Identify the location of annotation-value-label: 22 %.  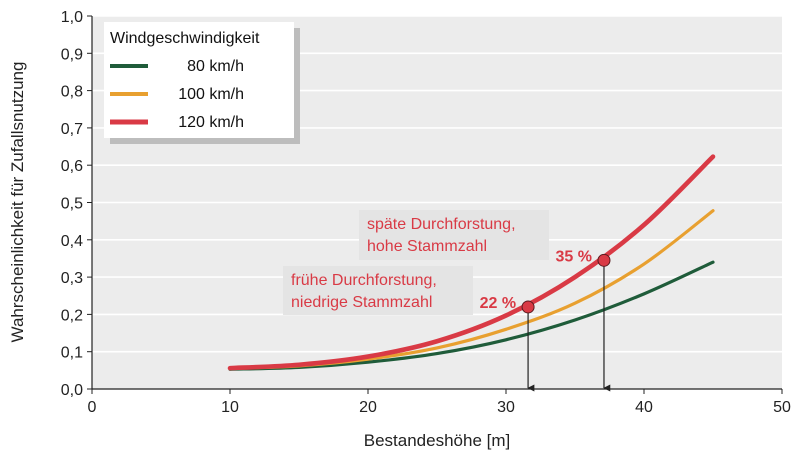
(498, 303).